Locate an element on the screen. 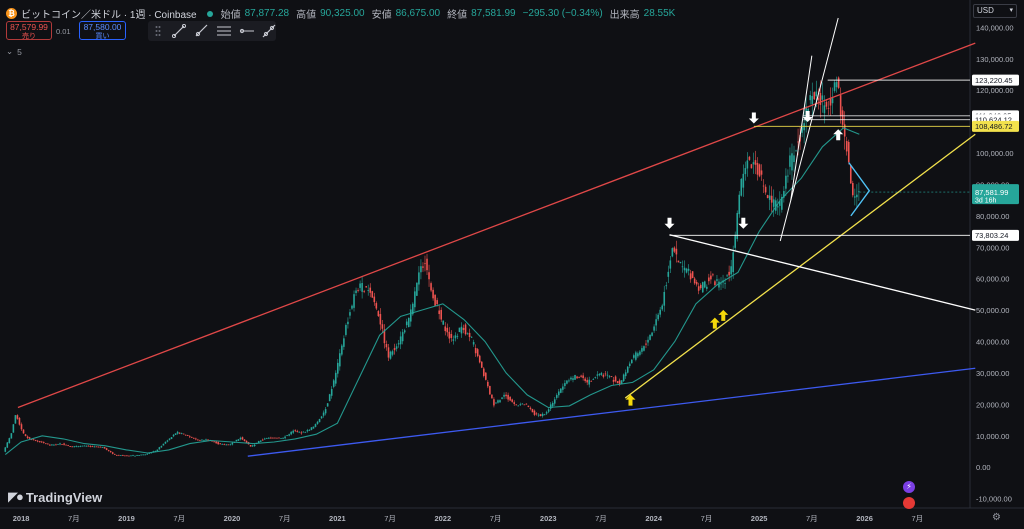 Image resolution: width=1024 pixels, height=529 pixels. chevron-down-icon: ⌄ is located at coordinates (10, 51).